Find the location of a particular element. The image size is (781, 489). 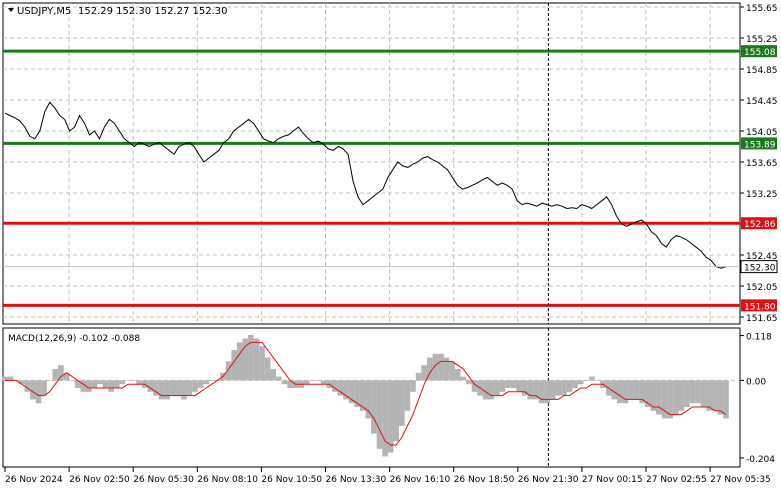

macd-axis: 0.118 0.00 -0.204 is located at coordinates (757, 399).